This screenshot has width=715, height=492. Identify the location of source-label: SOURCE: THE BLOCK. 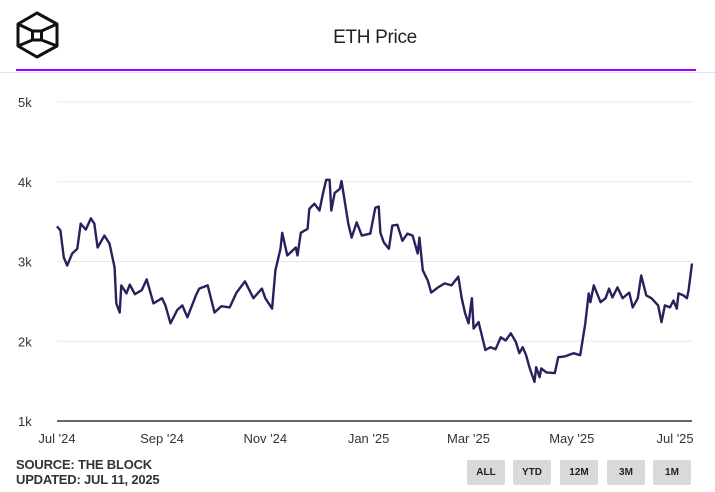
(84, 464).